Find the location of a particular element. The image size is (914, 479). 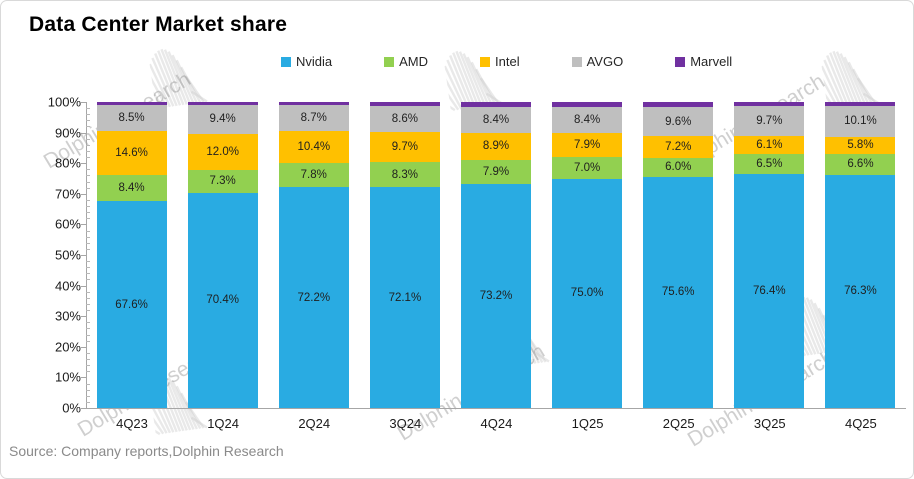

segment-data-label: 7.8% is located at coordinates (313, 175).